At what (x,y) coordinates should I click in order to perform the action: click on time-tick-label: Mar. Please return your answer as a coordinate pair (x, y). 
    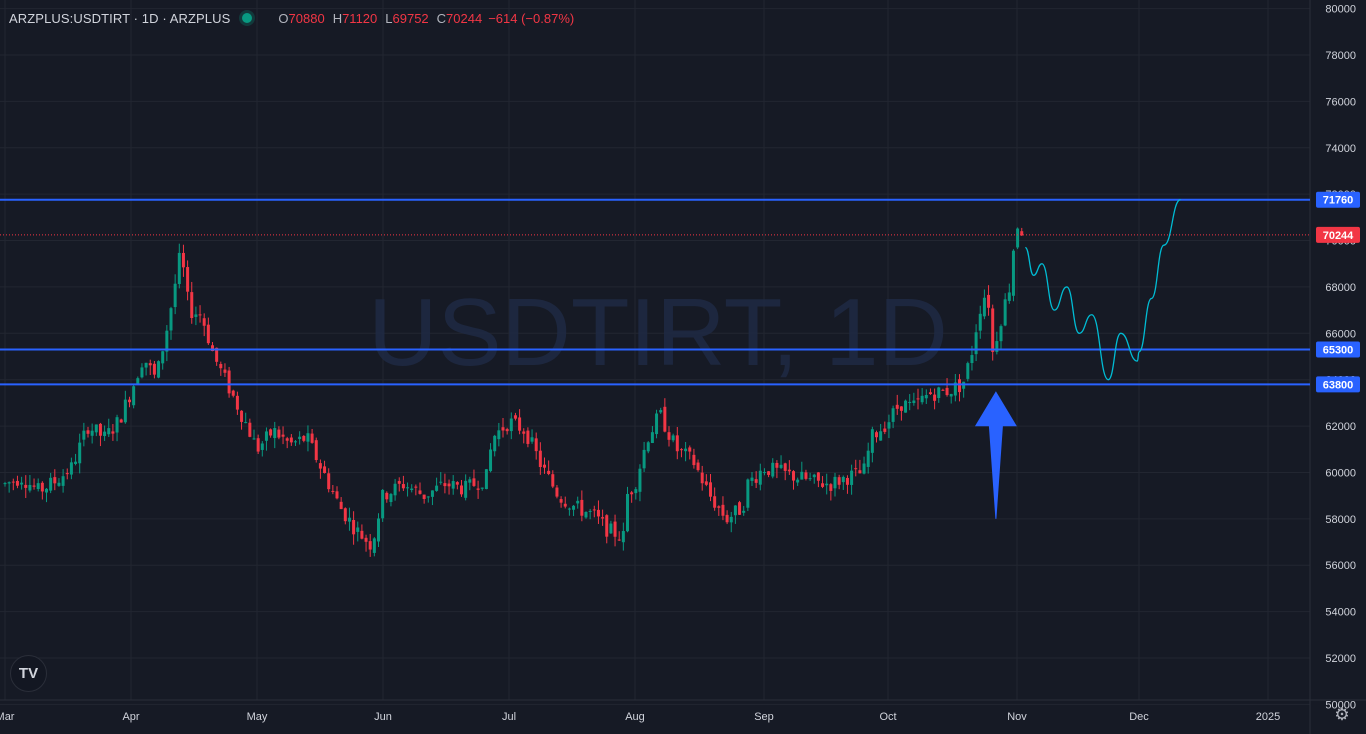
    Looking at the image, I should click on (7, 717).